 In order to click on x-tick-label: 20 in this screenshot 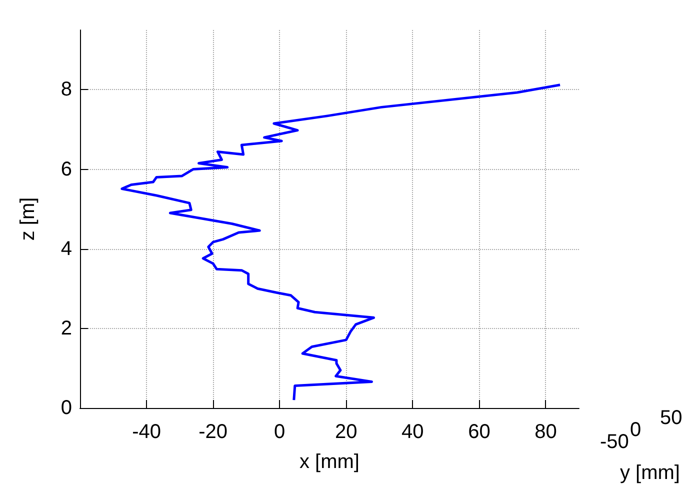, I will do `click(346, 432)`.